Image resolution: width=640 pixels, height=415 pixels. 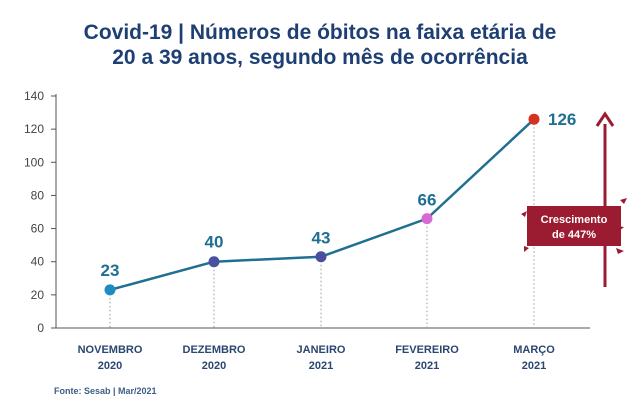 I want to click on data-label: 66, so click(x=427, y=200).